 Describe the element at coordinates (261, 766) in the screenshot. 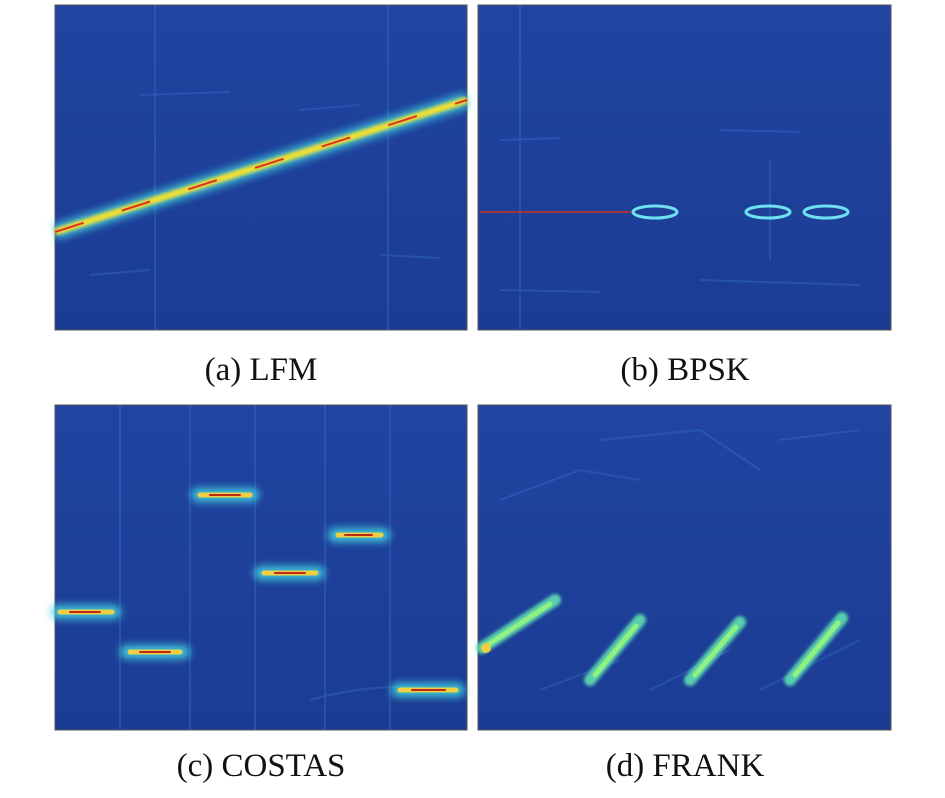

I see `caption: (c) COSTAS` at that location.